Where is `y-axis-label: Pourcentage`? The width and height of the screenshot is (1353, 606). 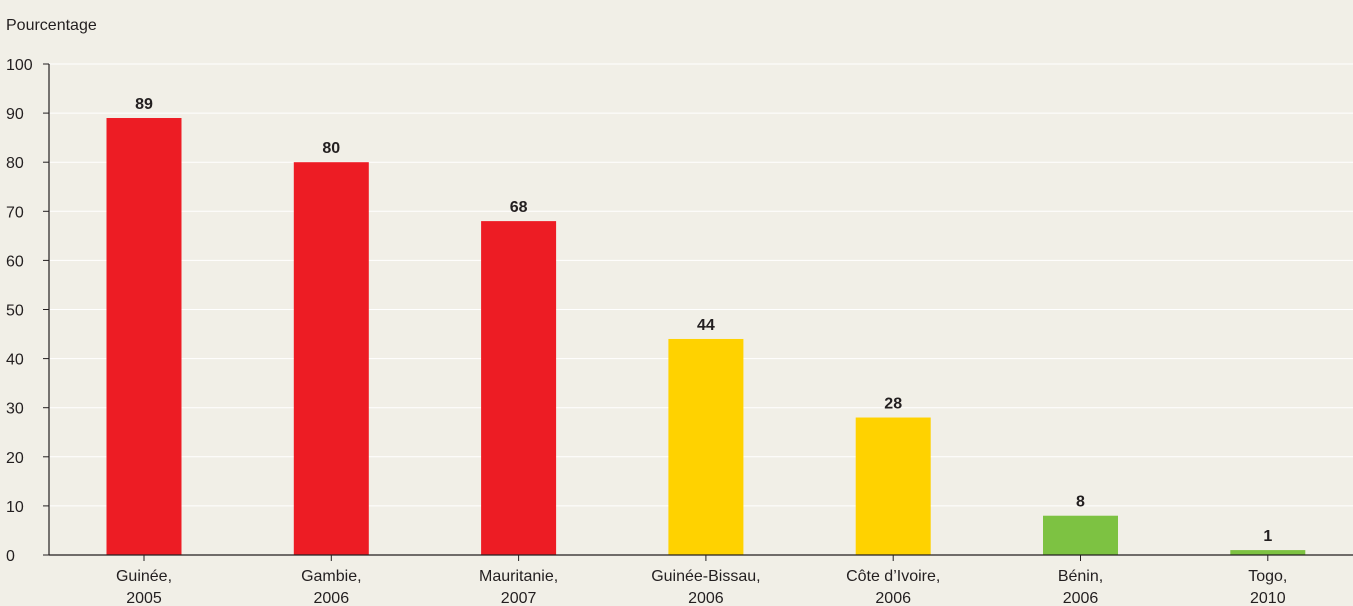
y-axis-label: Pourcentage is located at coordinates (51, 25).